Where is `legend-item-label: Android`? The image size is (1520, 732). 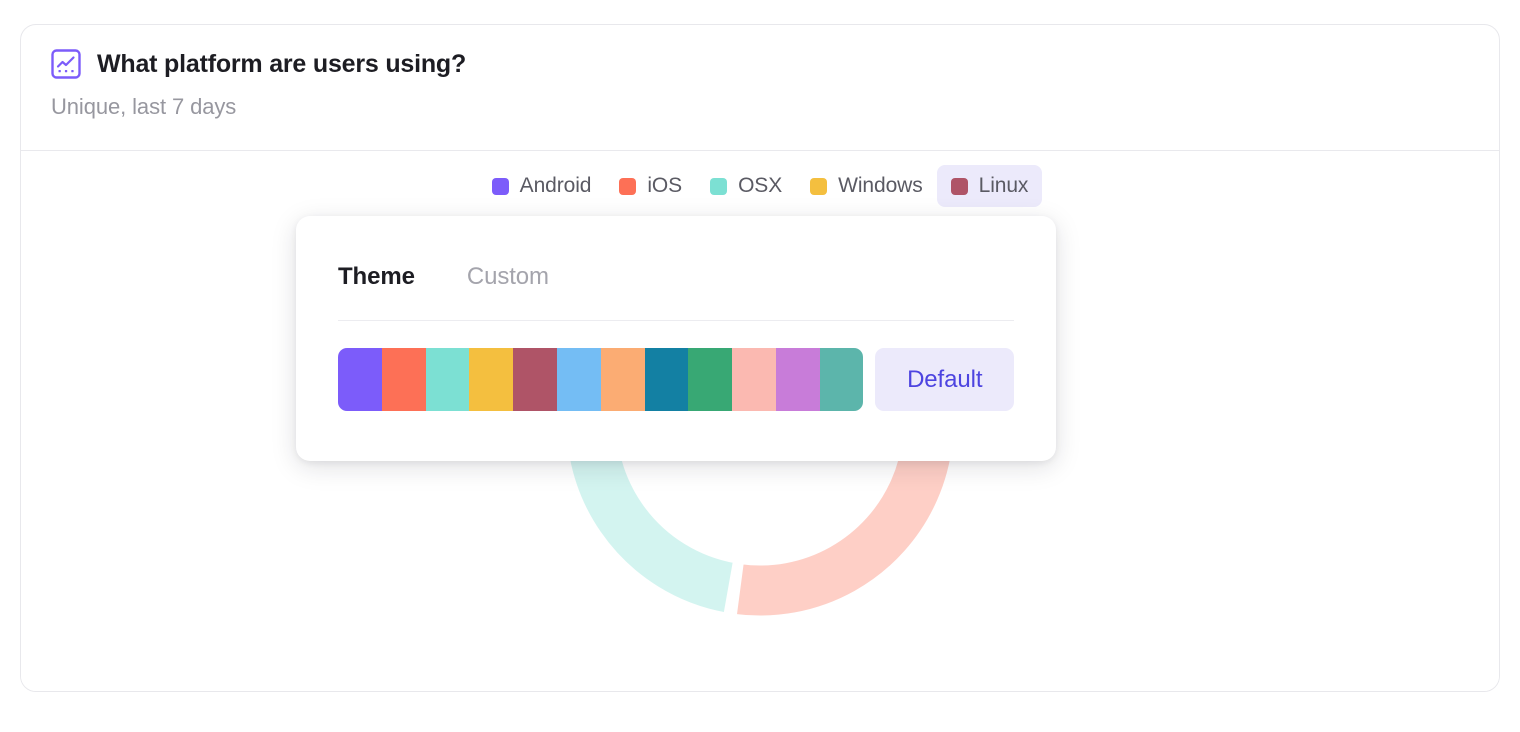 legend-item-label: Android is located at coordinates (555, 185).